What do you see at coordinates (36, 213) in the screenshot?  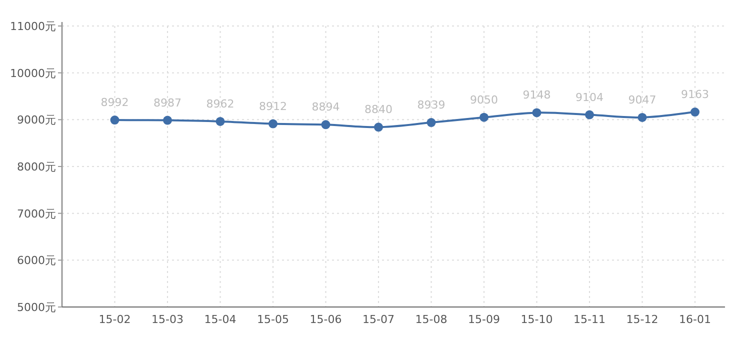 I see `y-tick-label: 7000元` at bounding box center [36, 213].